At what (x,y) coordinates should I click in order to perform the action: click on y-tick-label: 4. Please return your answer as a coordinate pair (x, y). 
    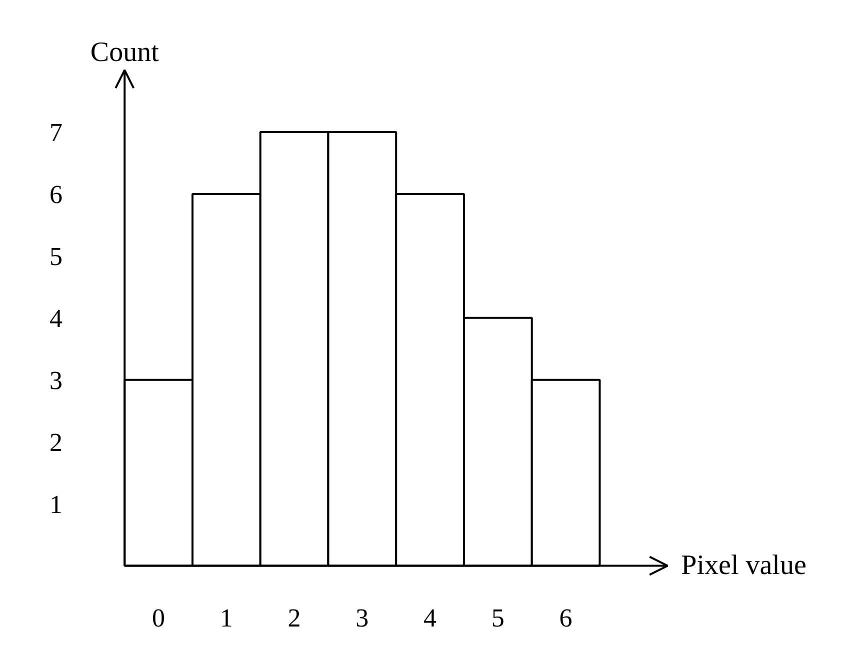
    Looking at the image, I should click on (56, 318).